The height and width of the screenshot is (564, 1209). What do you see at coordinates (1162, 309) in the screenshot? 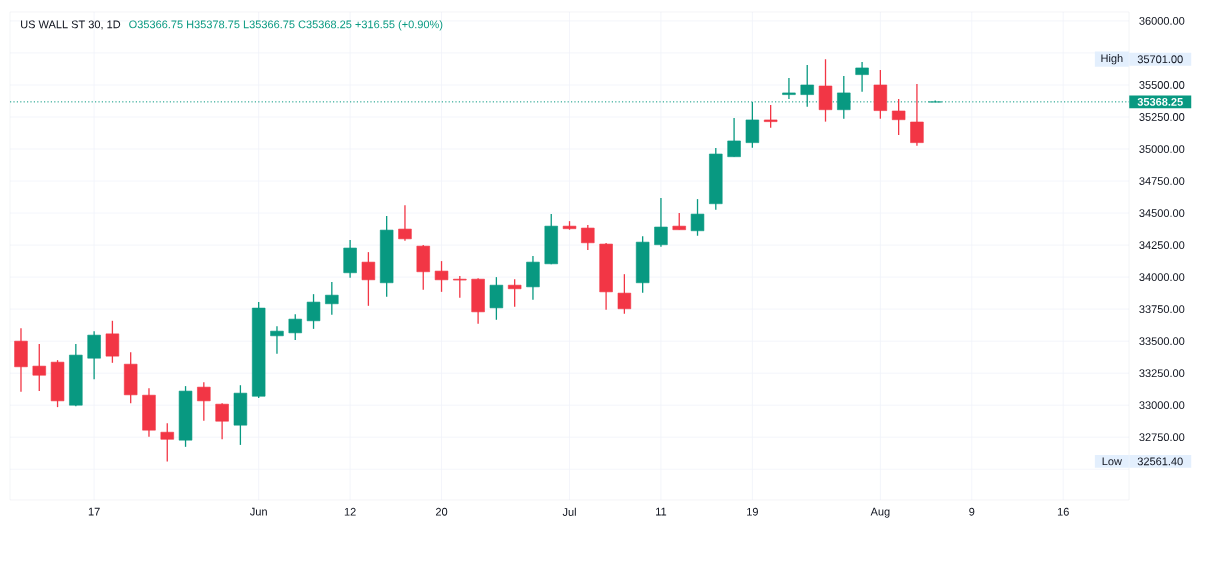
I see `y-tick-label: 33750.00` at bounding box center [1162, 309].